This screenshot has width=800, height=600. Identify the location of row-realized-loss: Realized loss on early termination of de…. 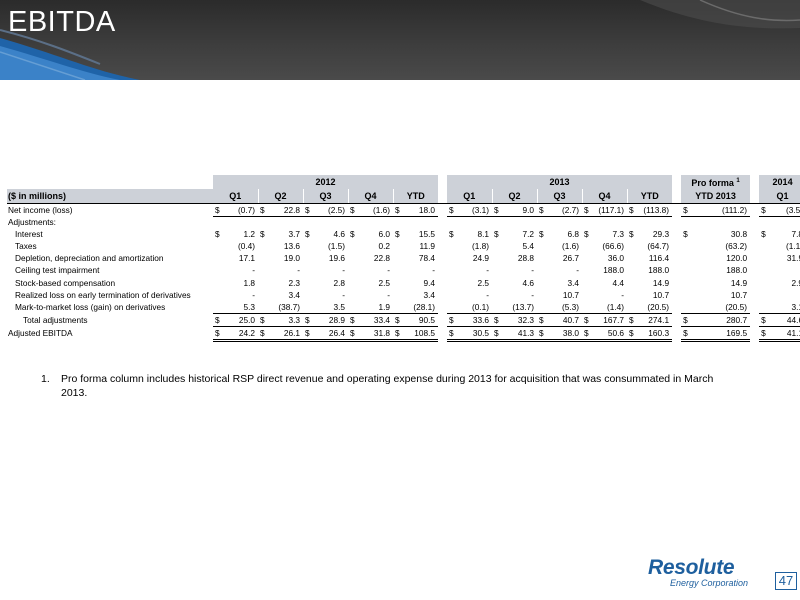
(403, 294).